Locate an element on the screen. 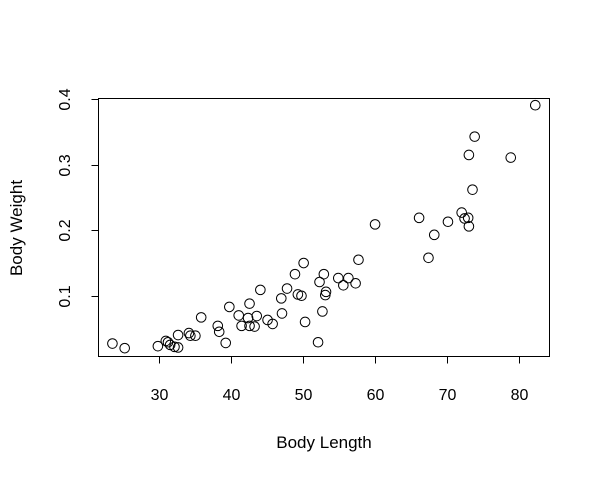 Image resolution: width=600 pixels, height=480 pixels. y-tick-label: 0.1 is located at coordinates (65, 296).